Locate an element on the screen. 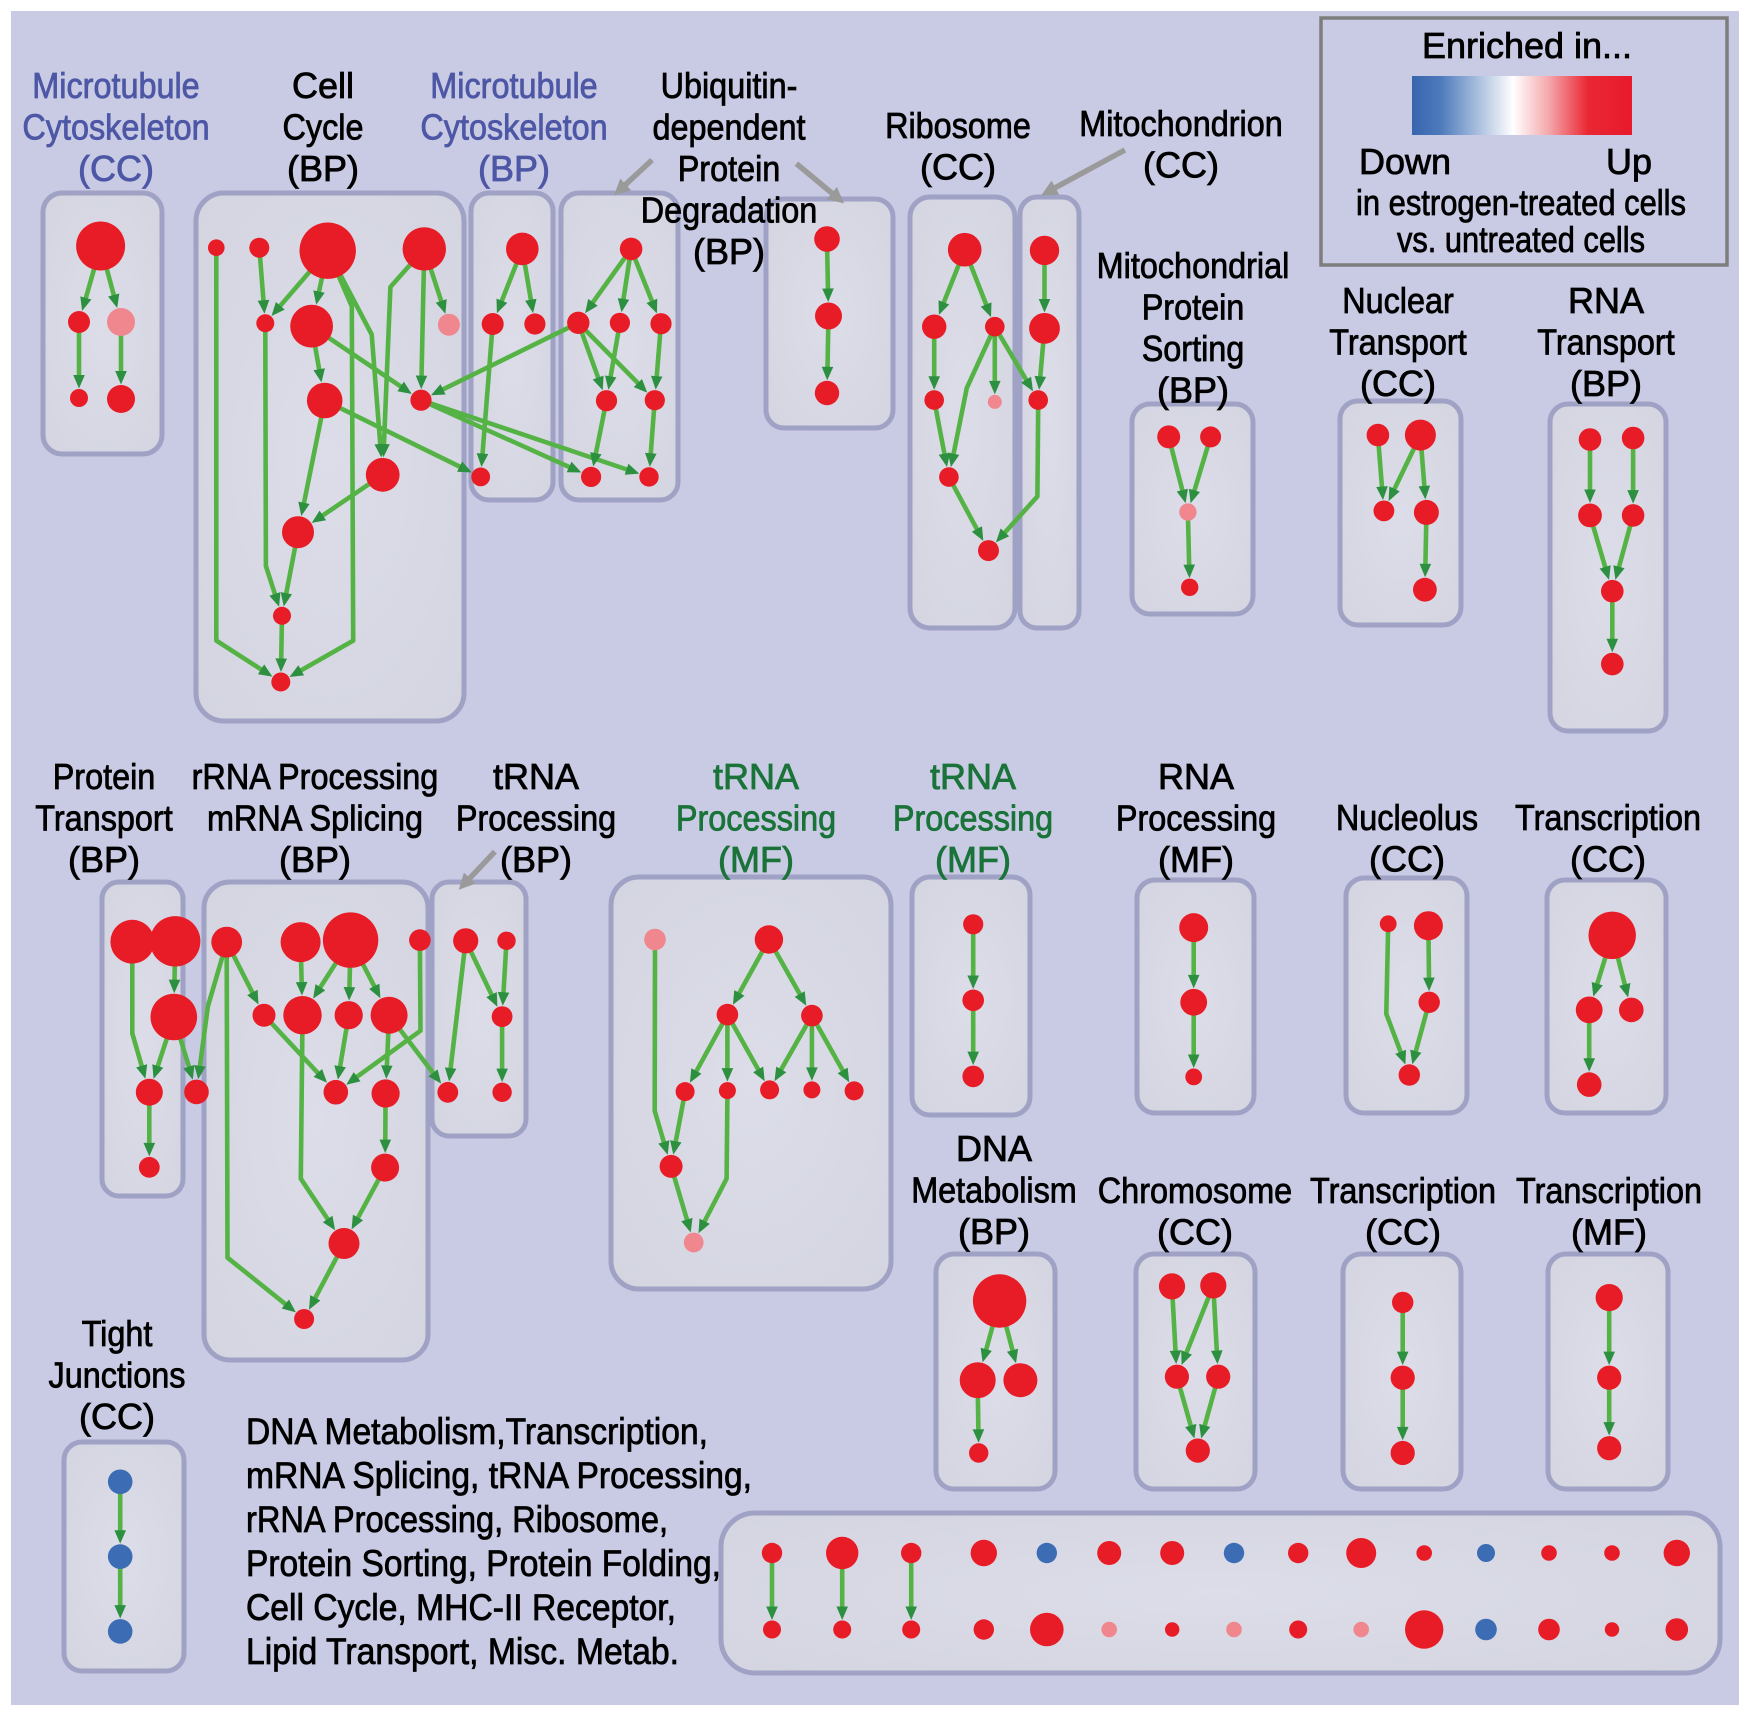  svg-text: DNA Metabolism,Transcription, is located at coordinates (477, 1431).